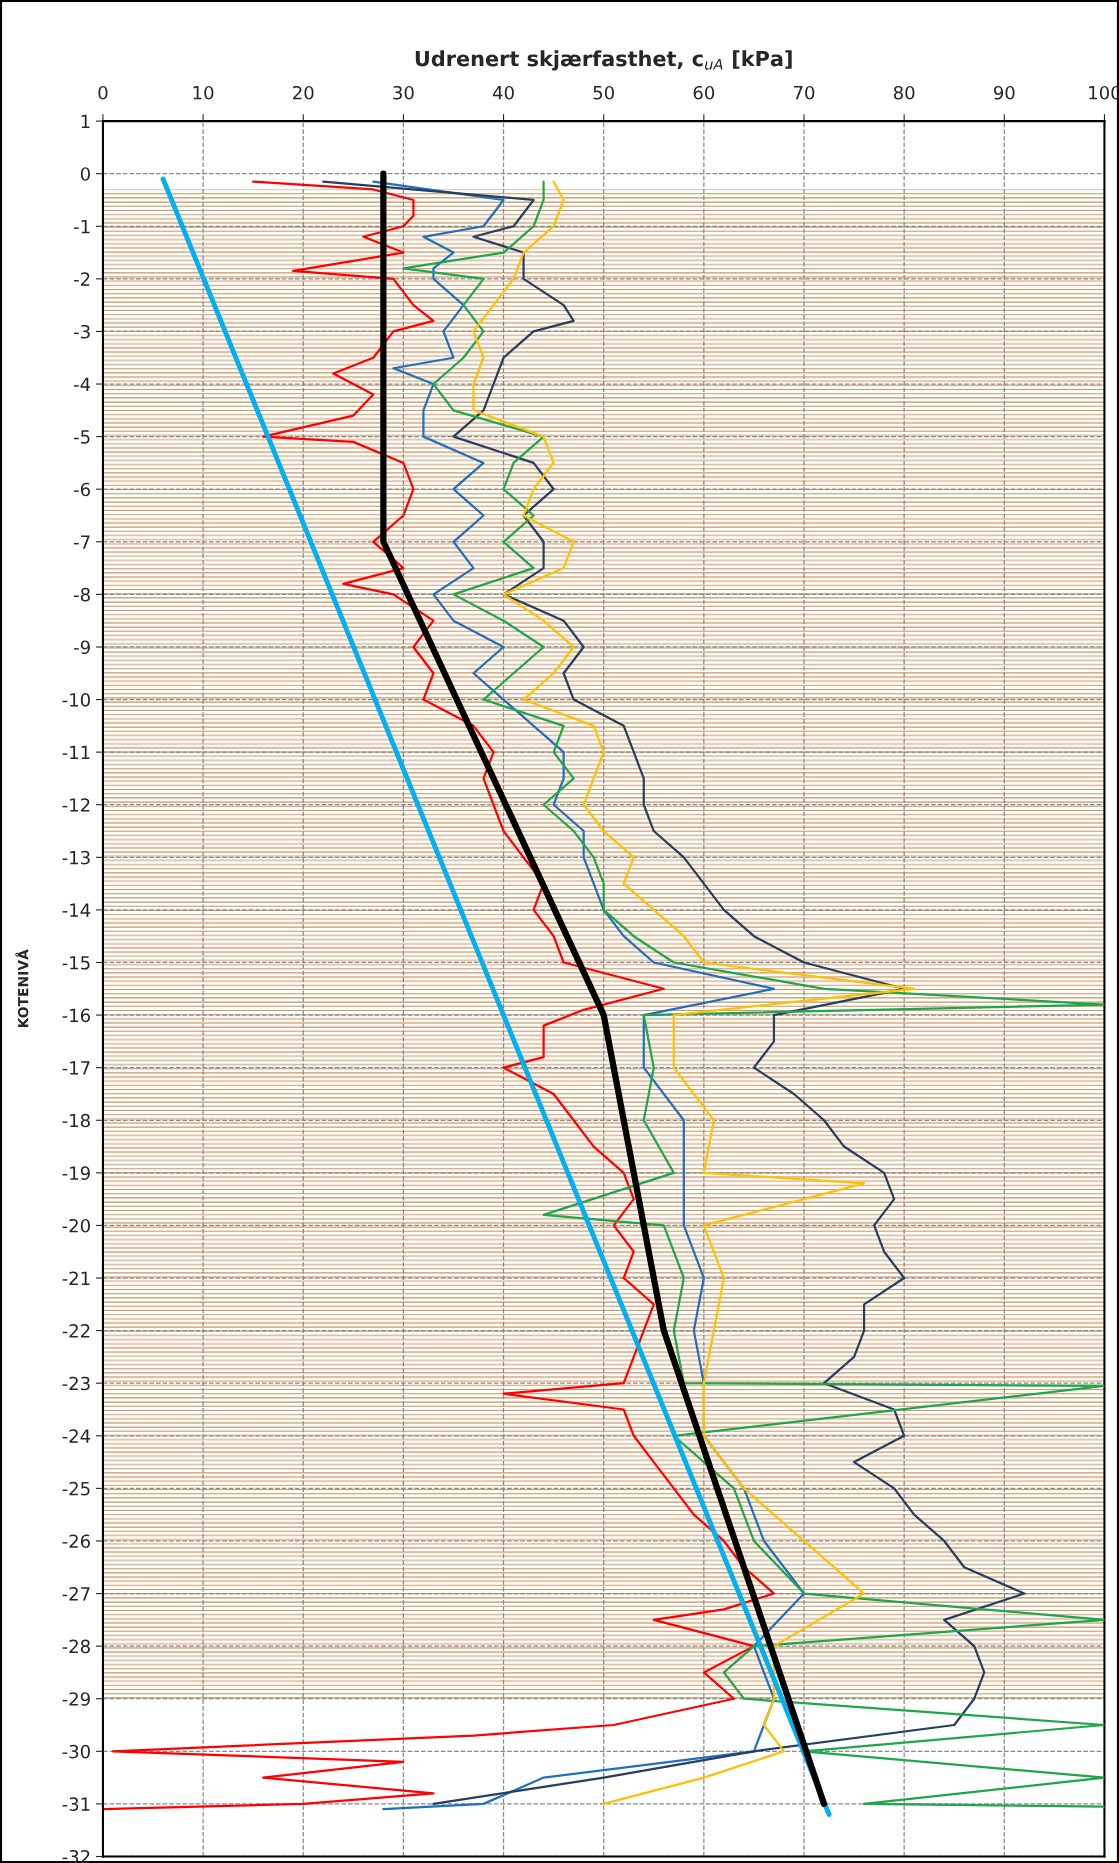 The height and width of the screenshot is (1863, 1119). I want to click on y-tick-label: -13, so click(76, 857).